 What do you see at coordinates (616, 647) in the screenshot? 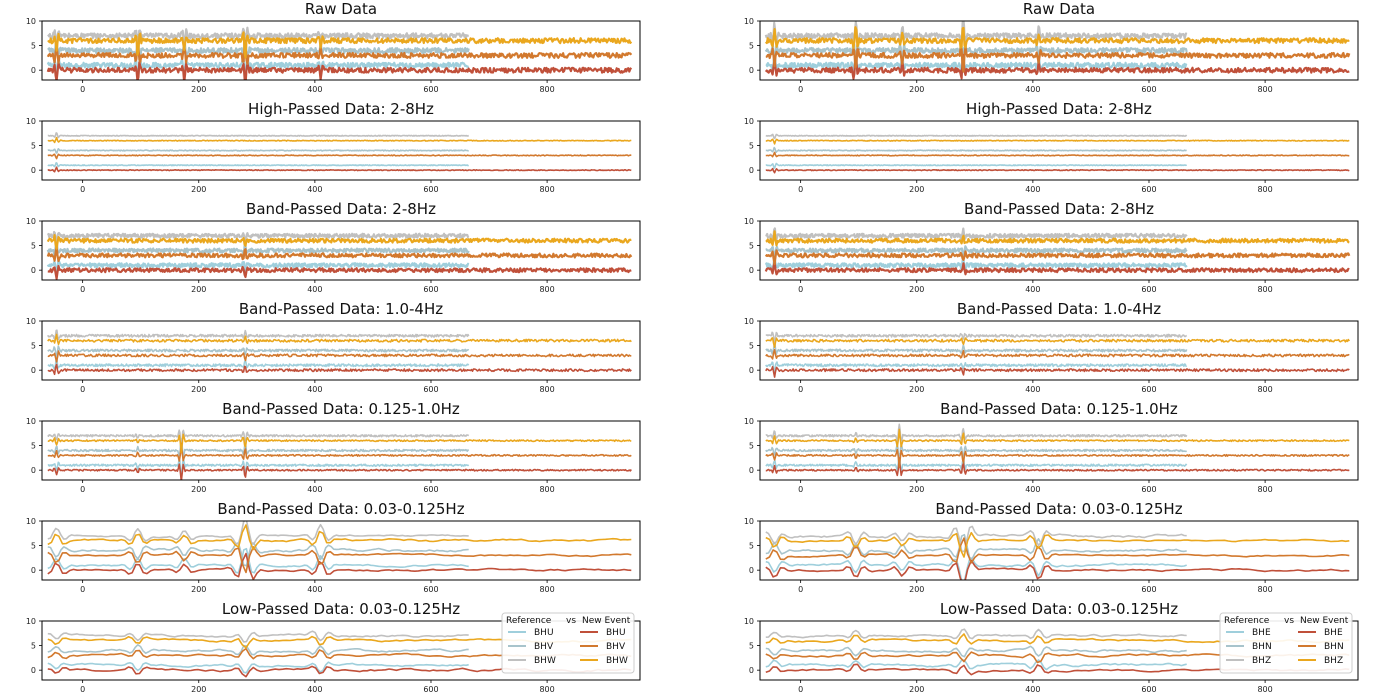
I see `legend-entry-new-event: BHV` at bounding box center [616, 647].